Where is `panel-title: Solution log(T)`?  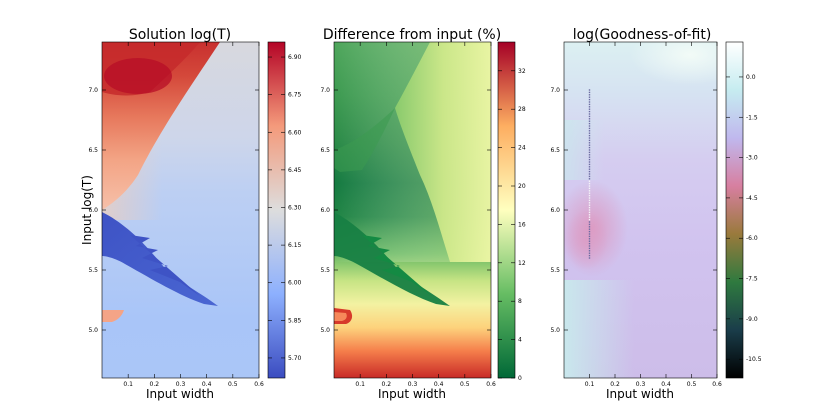
panel-title: Solution log(T) is located at coordinates (180, 35).